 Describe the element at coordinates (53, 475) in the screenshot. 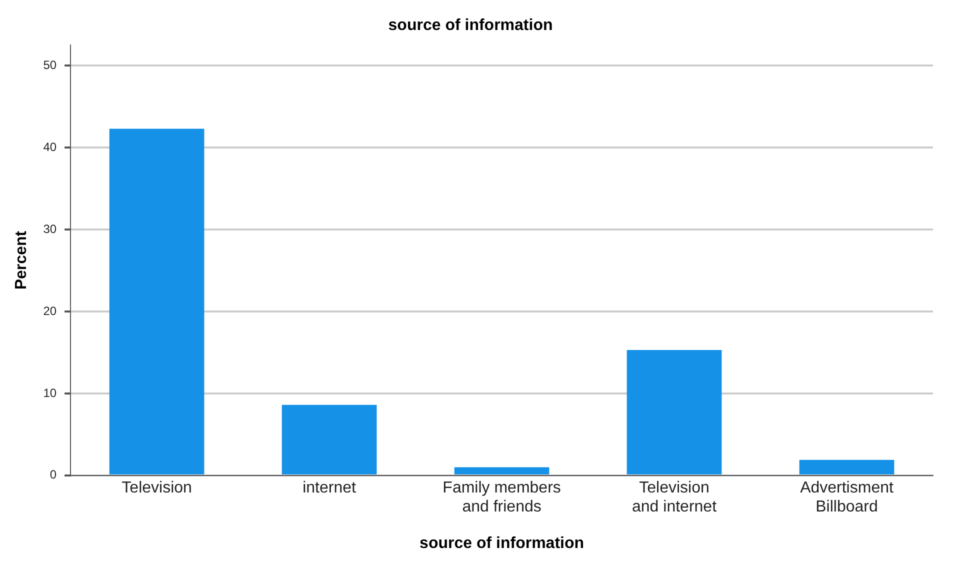

I see `y-tick-label: 0` at that location.